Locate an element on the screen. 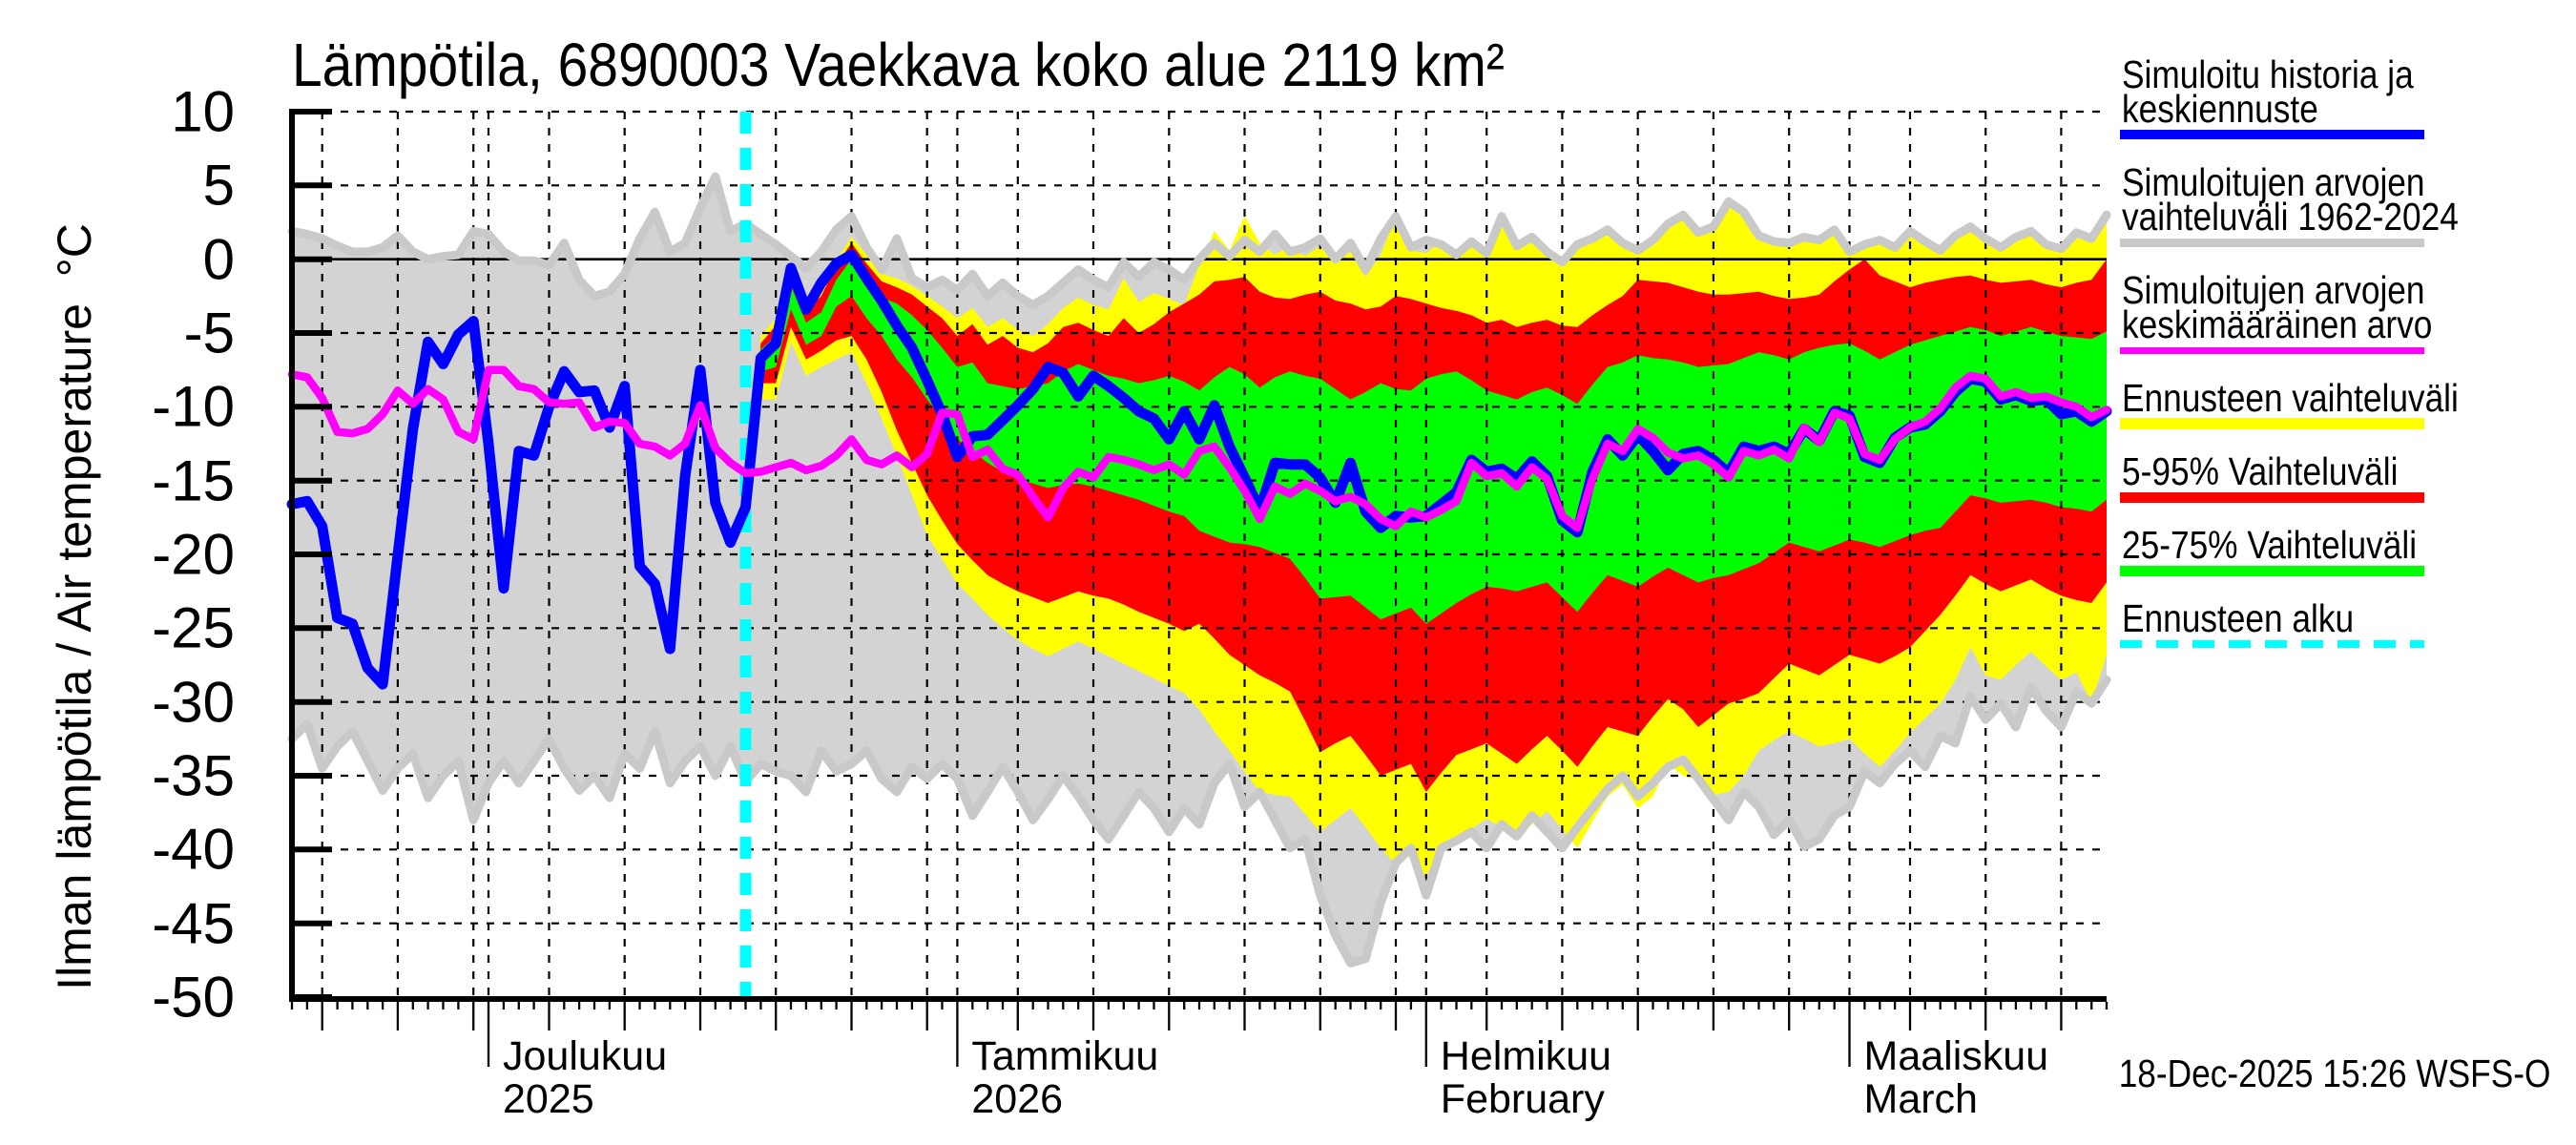  y-tick-label: -40 is located at coordinates (193, 849).